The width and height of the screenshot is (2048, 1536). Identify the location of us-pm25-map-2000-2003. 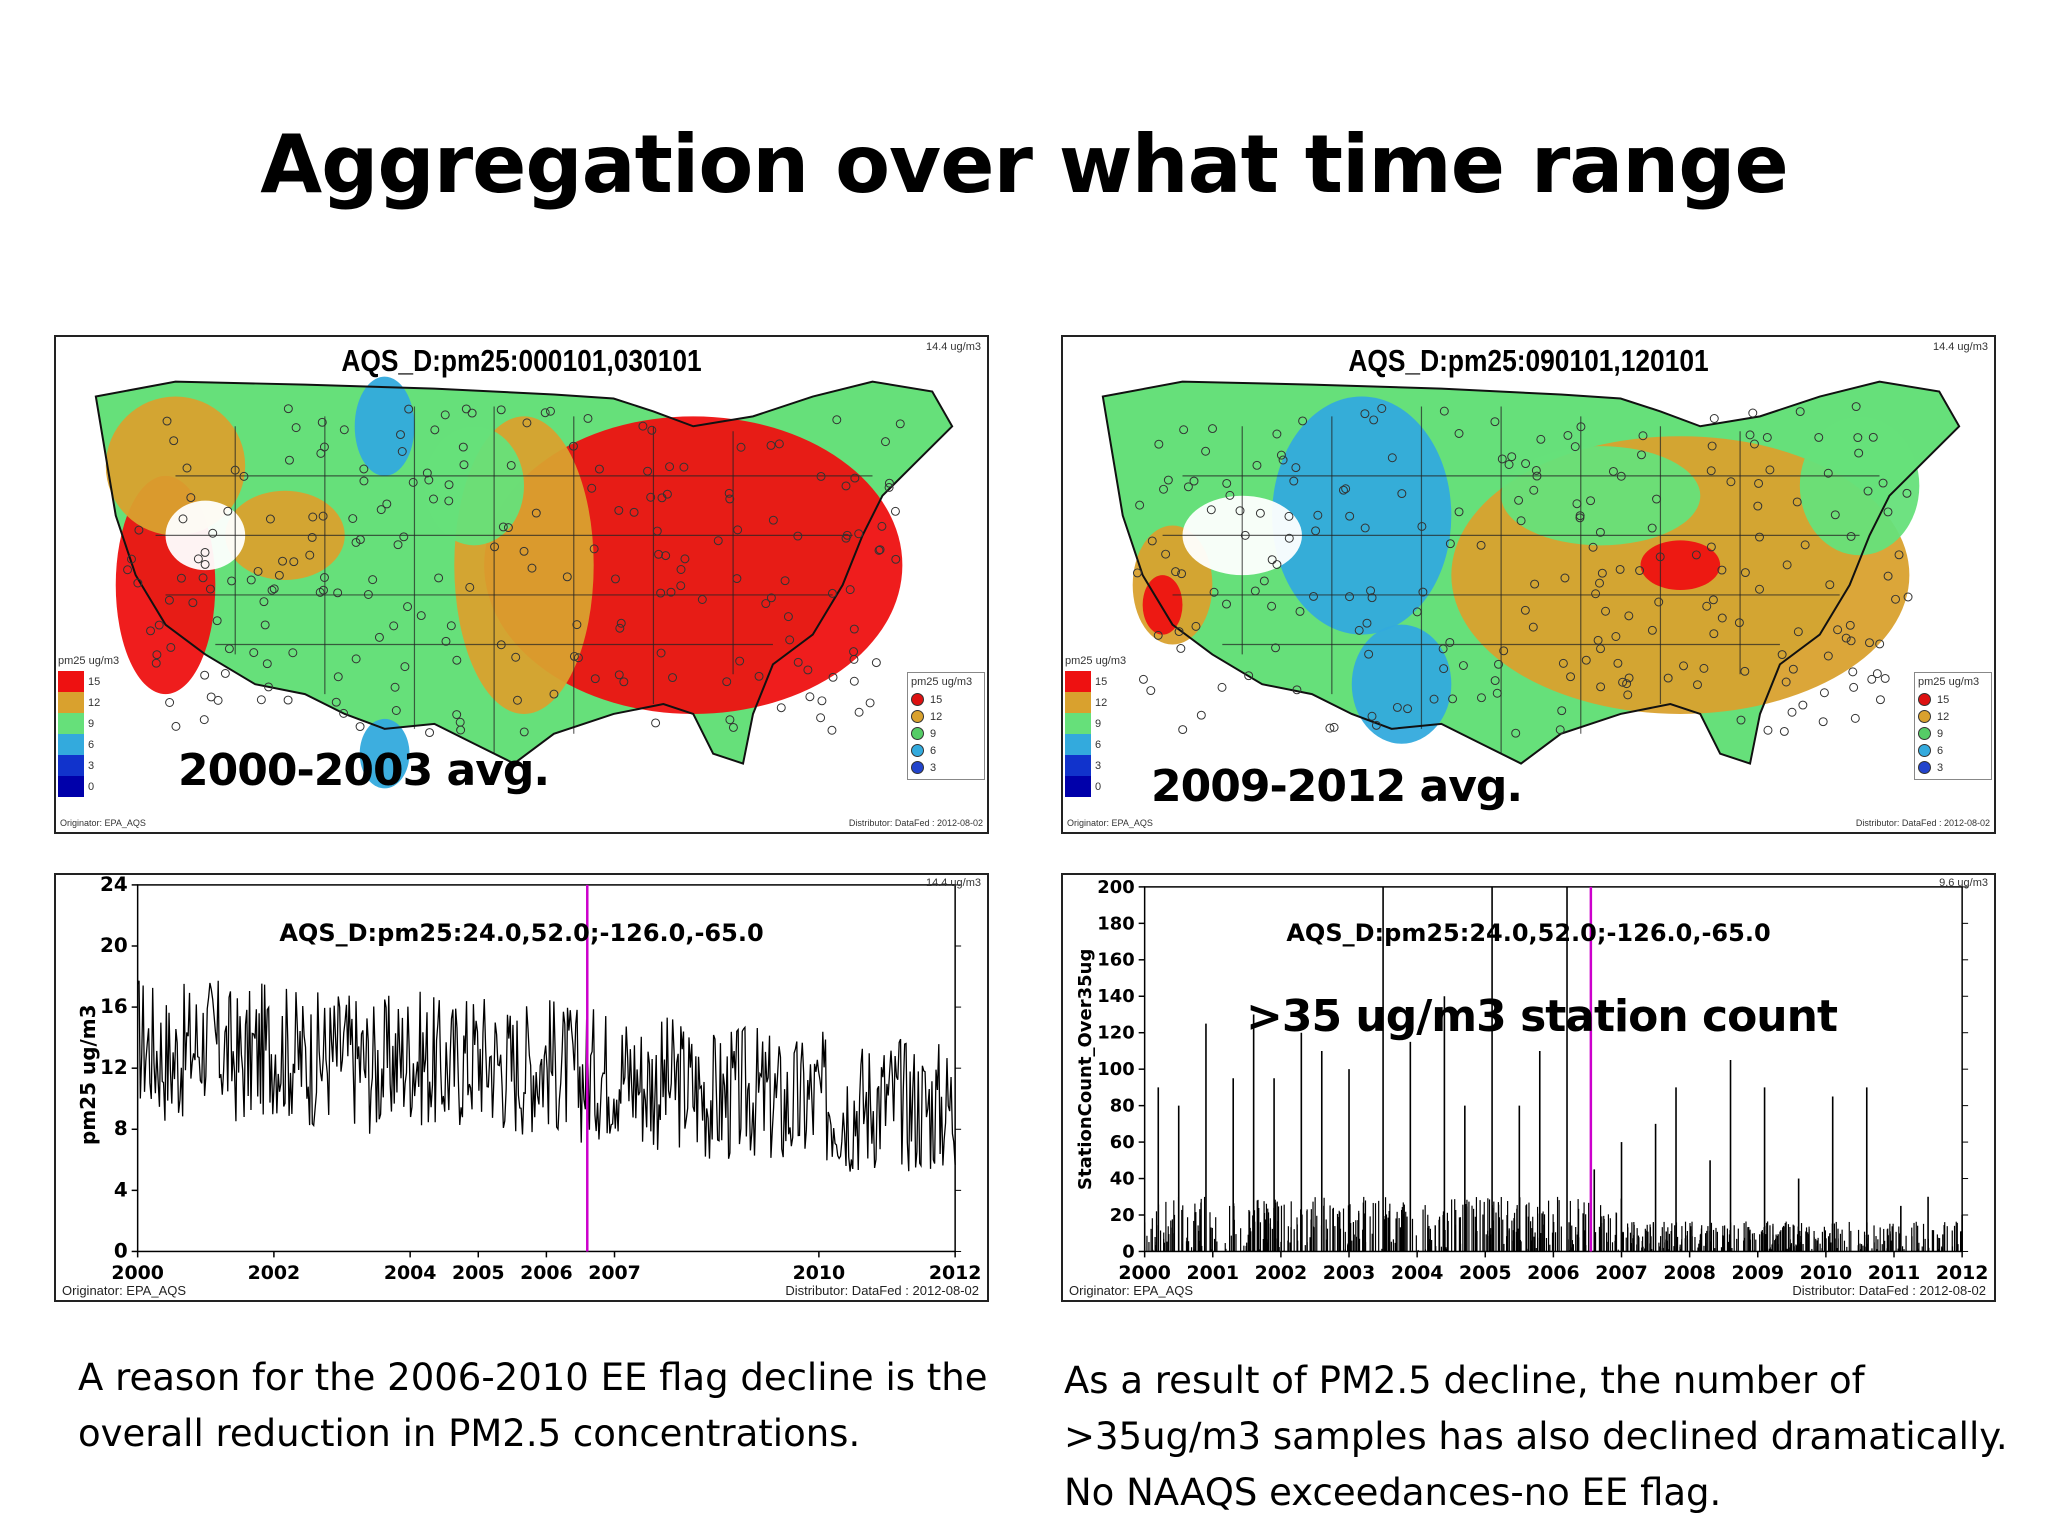
(521, 584).